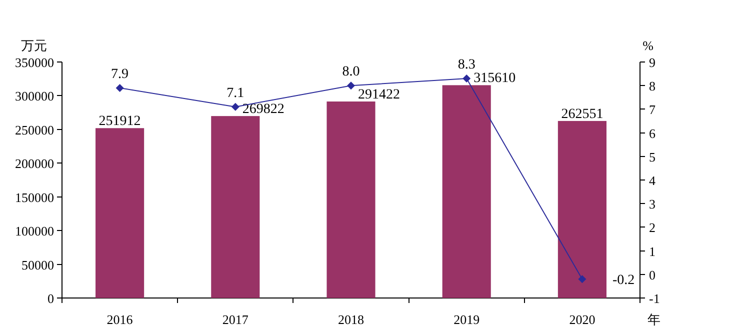 The height and width of the screenshot is (335, 750). What do you see at coordinates (120, 74) in the screenshot?
I see `data-label: 7.9` at bounding box center [120, 74].